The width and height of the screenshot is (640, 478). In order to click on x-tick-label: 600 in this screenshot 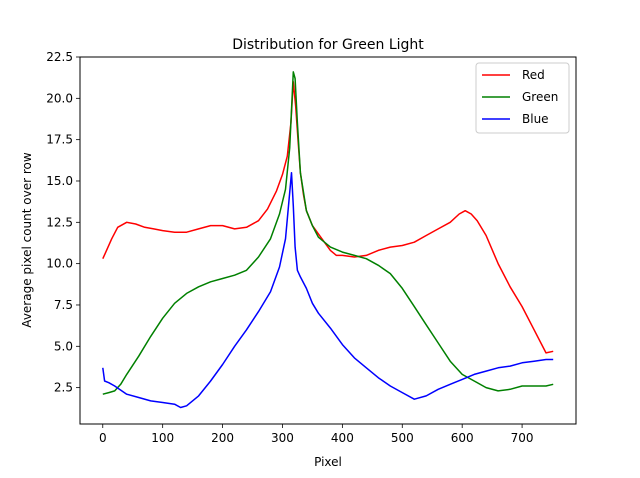, I will do `click(462, 438)`.